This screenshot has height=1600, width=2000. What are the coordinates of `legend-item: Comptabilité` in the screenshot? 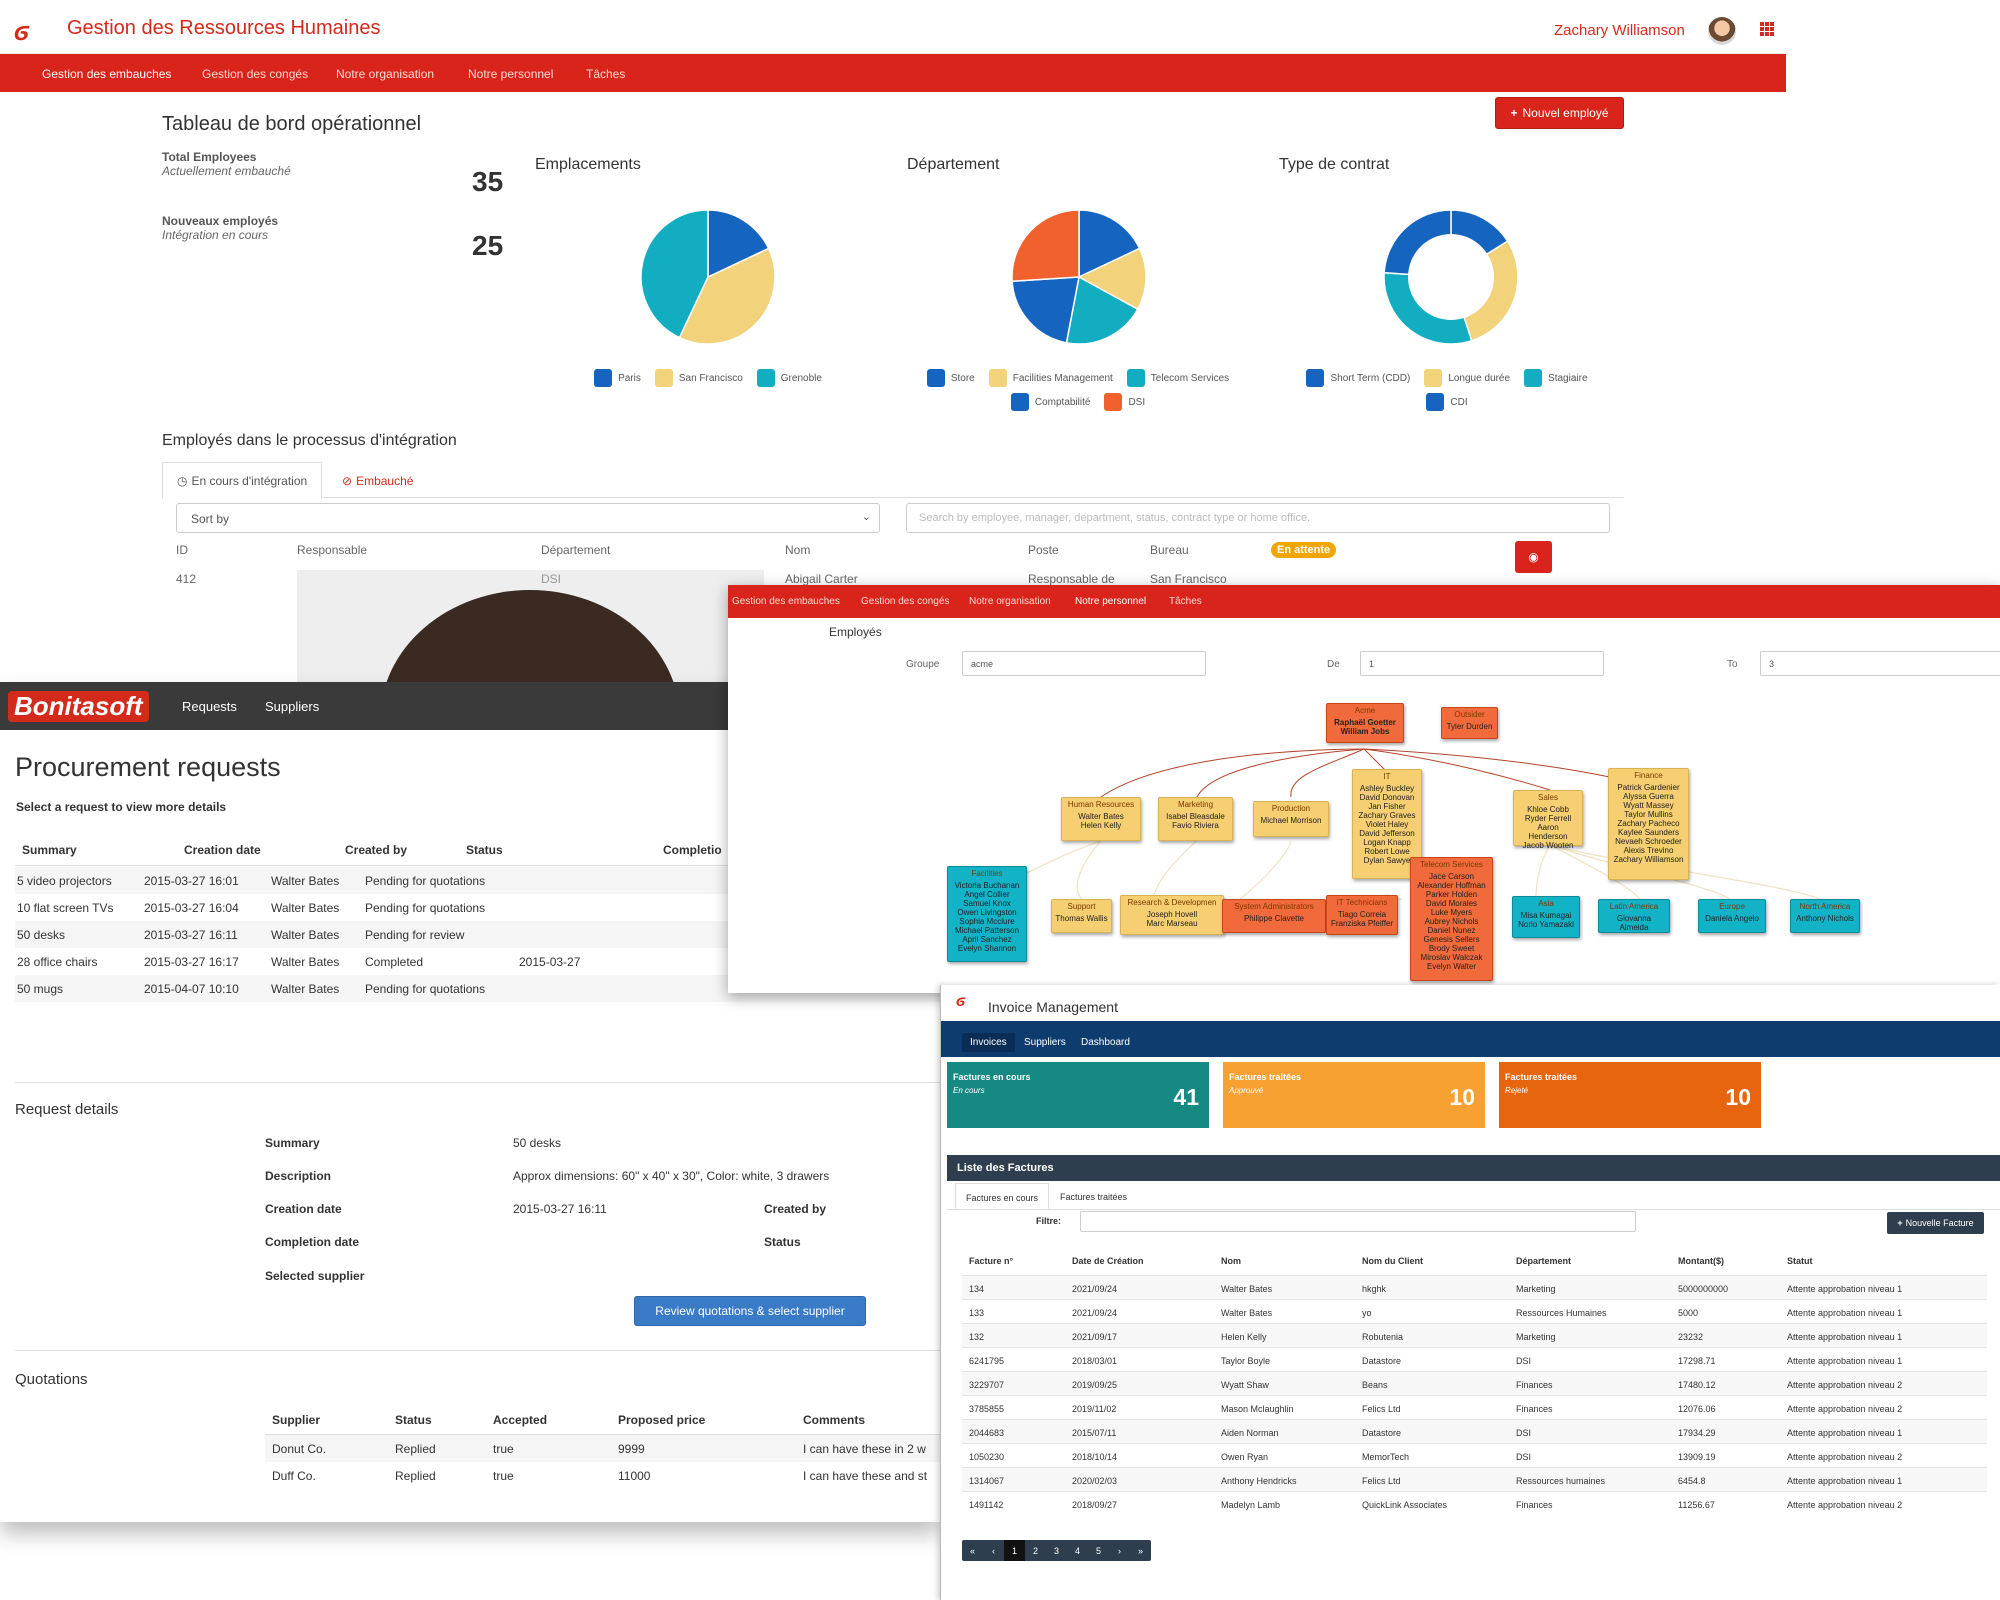 It's located at (1050, 402).